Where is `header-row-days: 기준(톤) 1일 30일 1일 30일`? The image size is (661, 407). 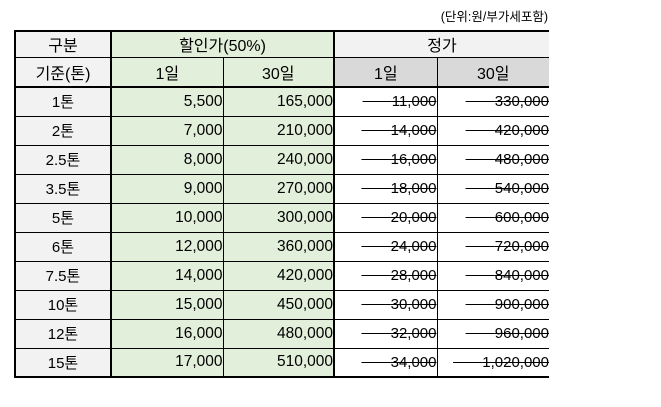
header-row-days: 기준(톤) 1일 30일 1일 30일 is located at coordinates (281, 72).